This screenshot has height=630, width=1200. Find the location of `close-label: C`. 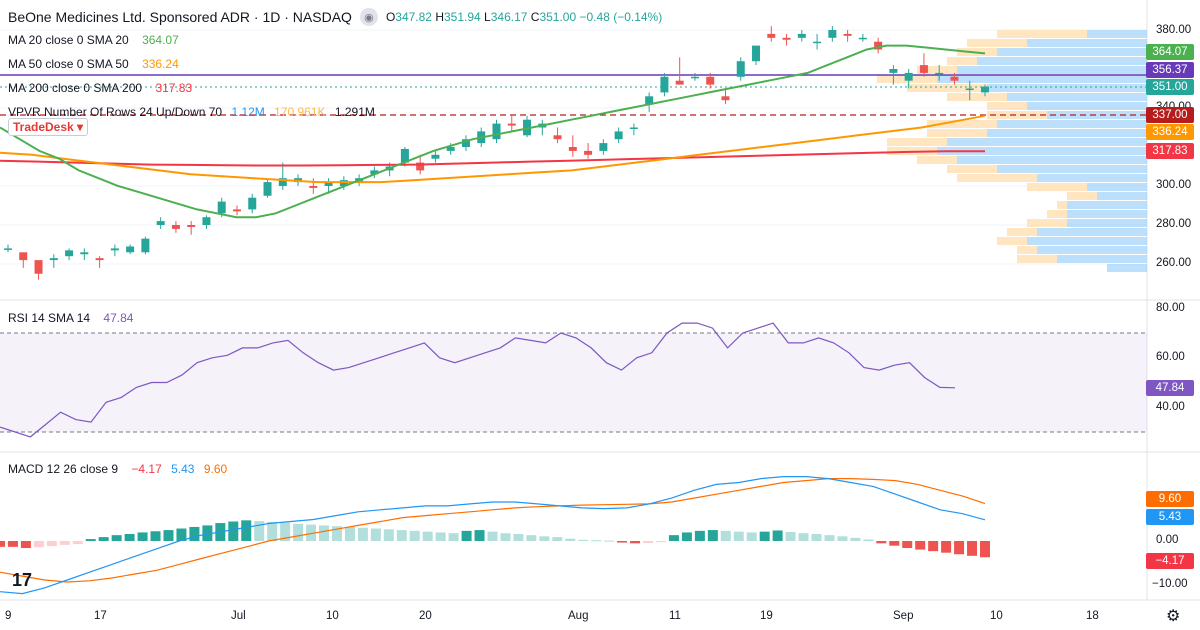

close-label: C is located at coordinates (535, 17).